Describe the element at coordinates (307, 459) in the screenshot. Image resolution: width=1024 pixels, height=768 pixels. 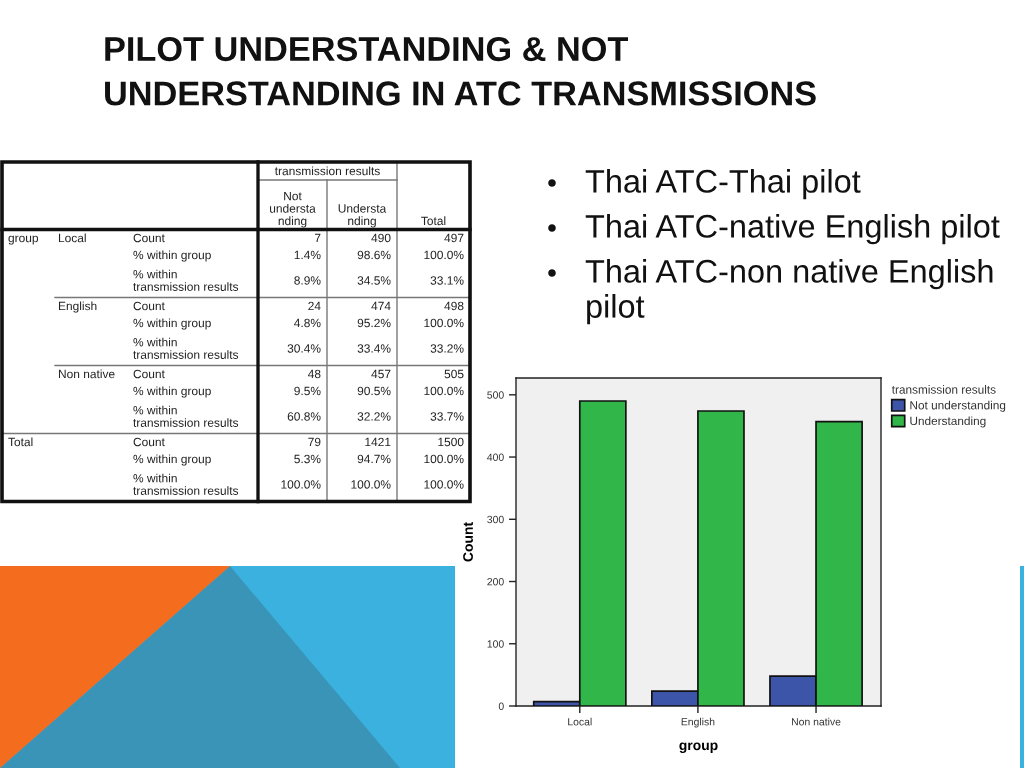
I see `text: 5.3%` at that location.